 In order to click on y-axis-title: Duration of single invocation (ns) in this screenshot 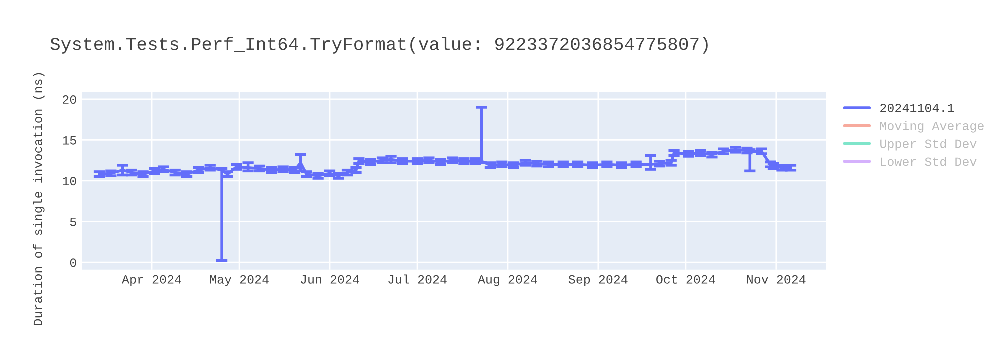, I will do `click(39, 199)`.